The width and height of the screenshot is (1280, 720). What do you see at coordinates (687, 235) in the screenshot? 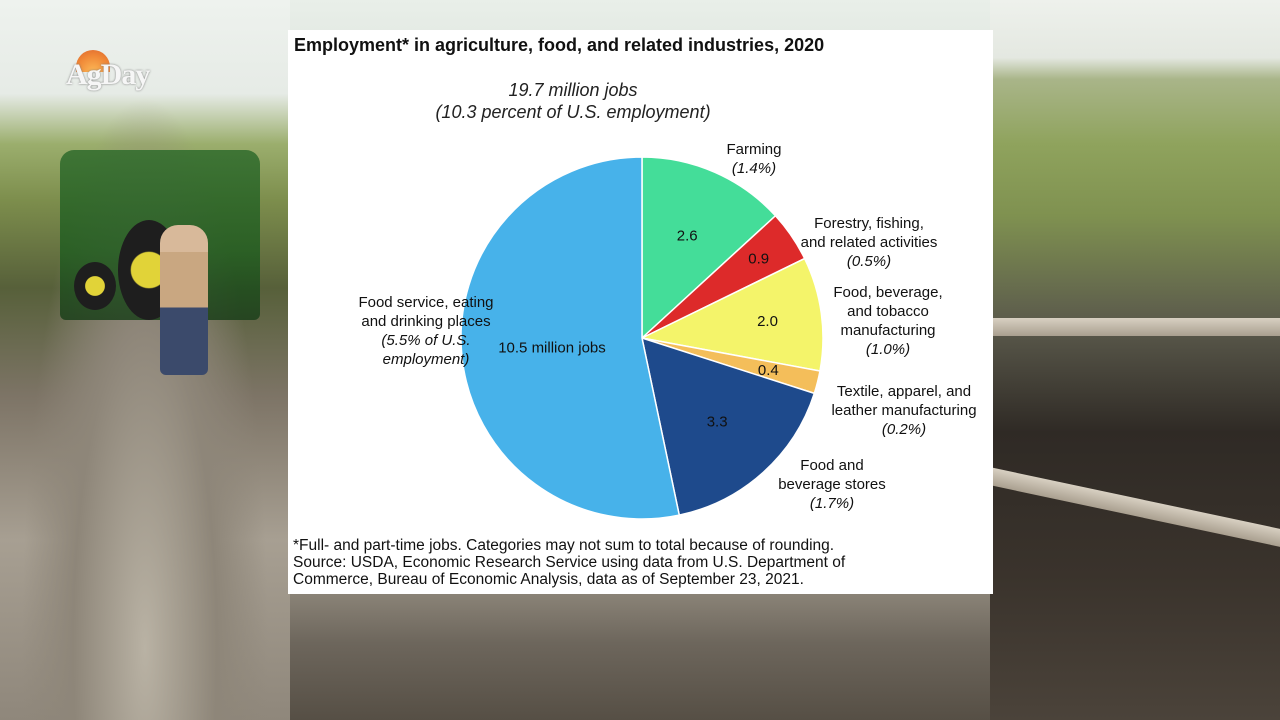
I see `slice-value-label: 2.6` at bounding box center [687, 235].